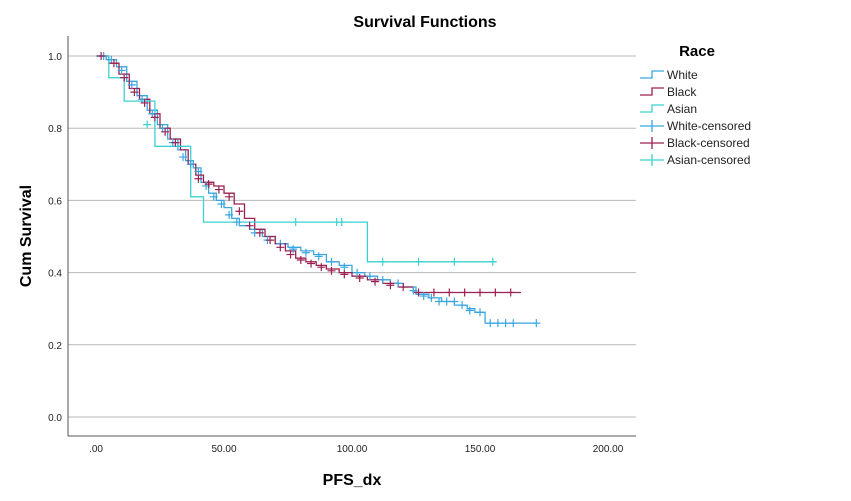 The width and height of the screenshot is (851, 501). I want to click on x-tick-label: .00, so click(96, 449).